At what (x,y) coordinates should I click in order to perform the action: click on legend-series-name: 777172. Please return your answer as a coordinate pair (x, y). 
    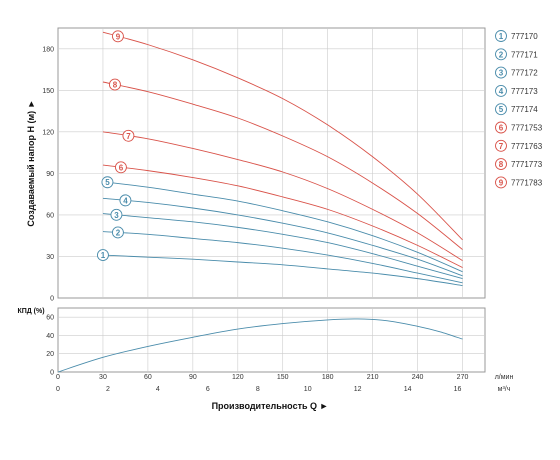
    Looking at the image, I should click on (524, 73).